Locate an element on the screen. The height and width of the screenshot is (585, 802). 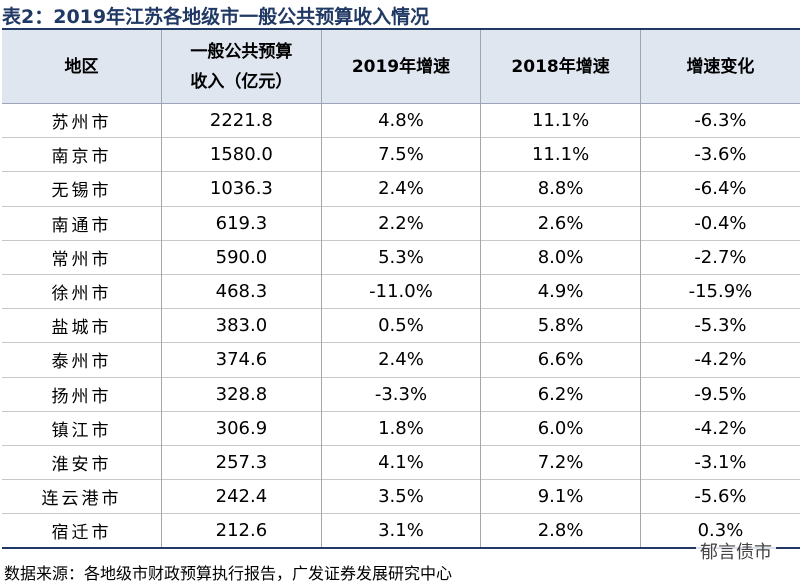
table-cell: -3.3% is located at coordinates (400, 394).